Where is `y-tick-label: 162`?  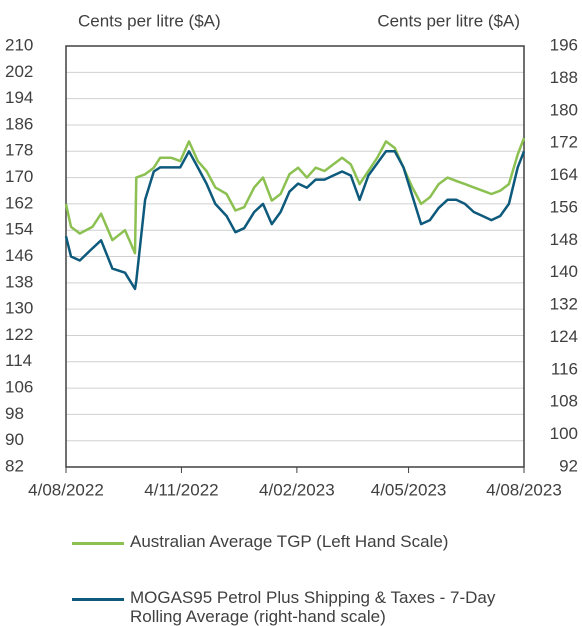
y-tick-label: 162 is located at coordinates (19, 202).